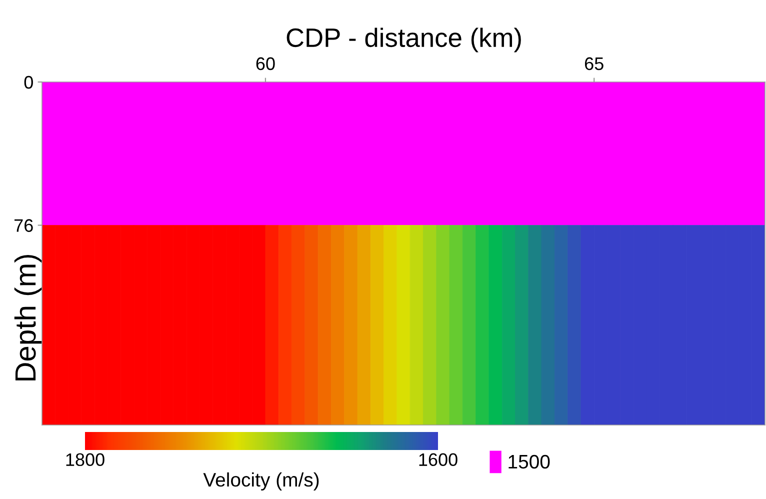 This screenshot has width=766, height=499. Describe the element at coordinates (85, 459) in the screenshot. I see `color-bar-label: 1800` at that location.